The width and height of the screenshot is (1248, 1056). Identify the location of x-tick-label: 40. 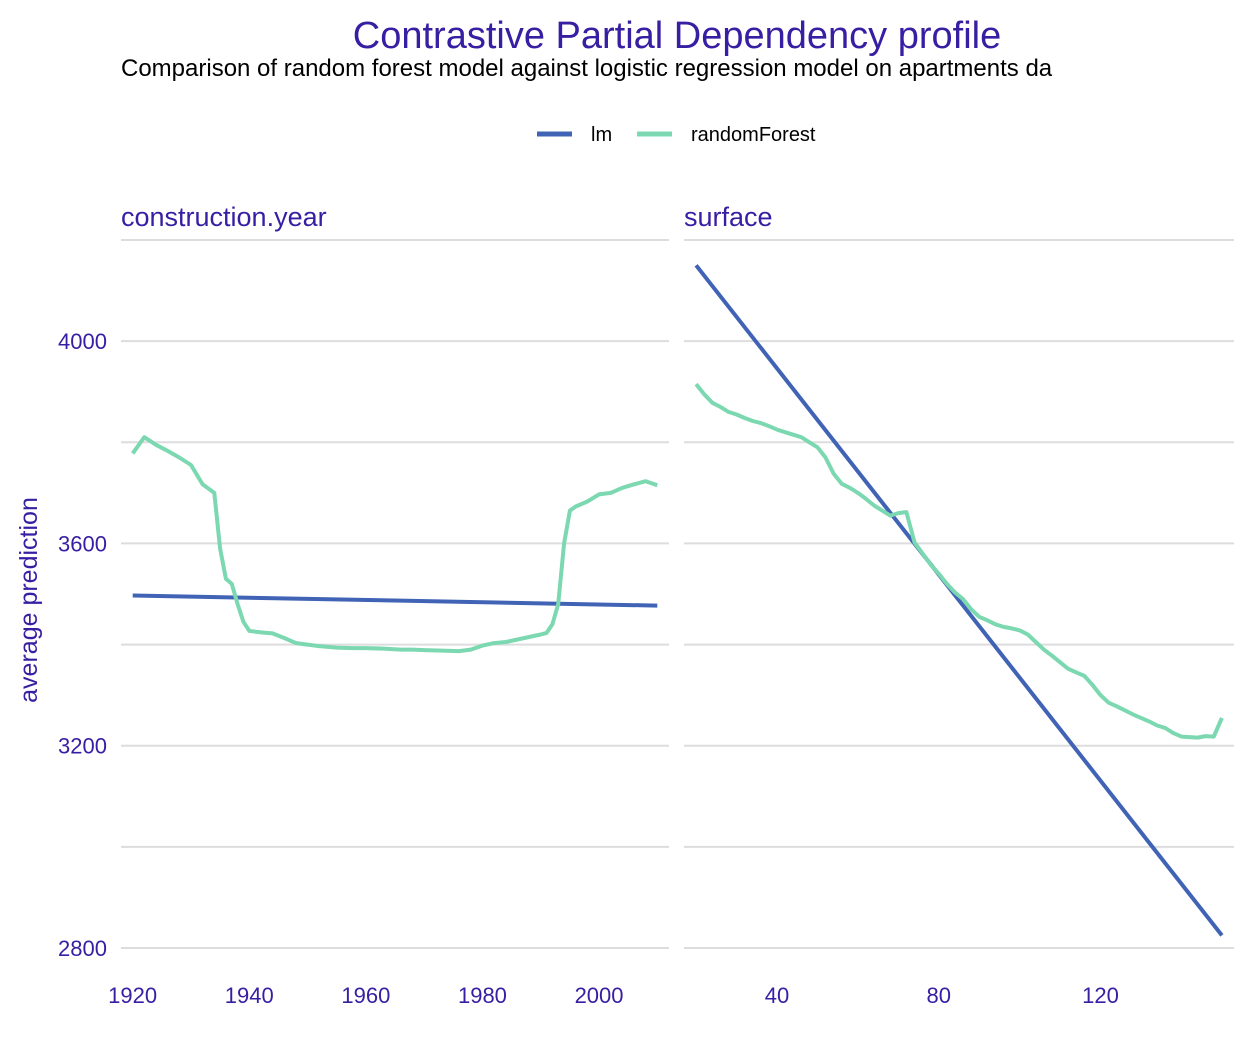
(777, 995).